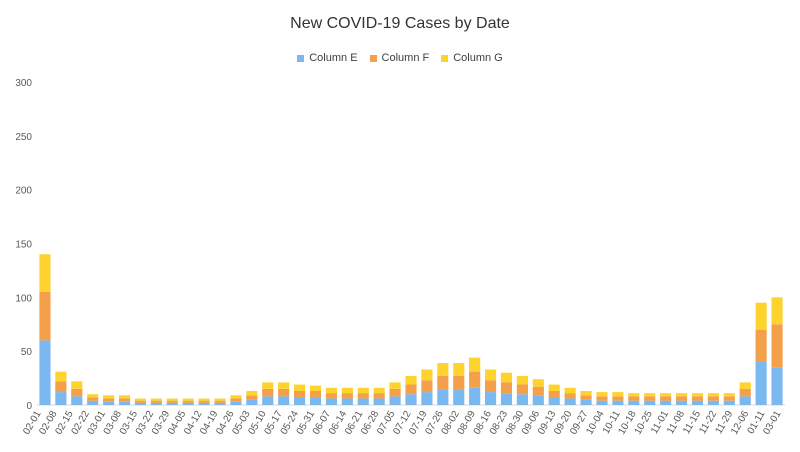 The height and width of the screenshot is (452, 800). What do you see at coordinates (445, 58) in the screenshot?
I see `legend-swatch-g` at bounding box center [445, 58].